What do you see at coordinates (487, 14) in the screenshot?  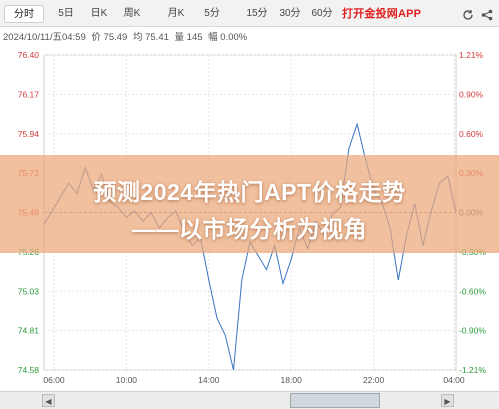 I see `share-icon` at bounding box center [487, 14].